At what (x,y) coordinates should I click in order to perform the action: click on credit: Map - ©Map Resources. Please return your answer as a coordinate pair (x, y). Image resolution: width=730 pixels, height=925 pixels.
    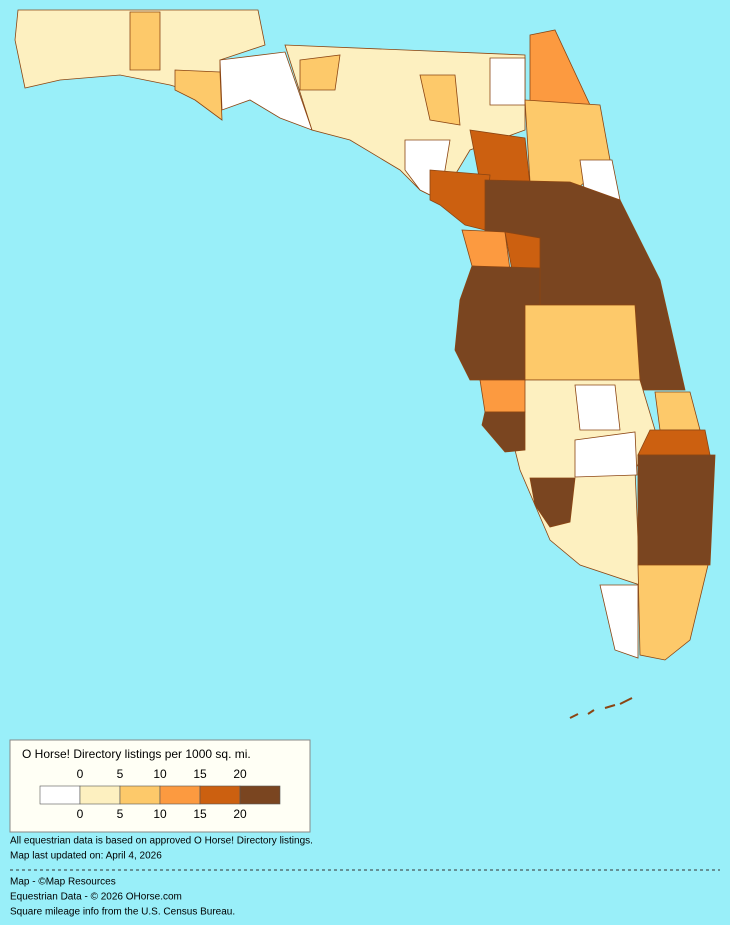
    Looking at the image, I should click on (63, 882).